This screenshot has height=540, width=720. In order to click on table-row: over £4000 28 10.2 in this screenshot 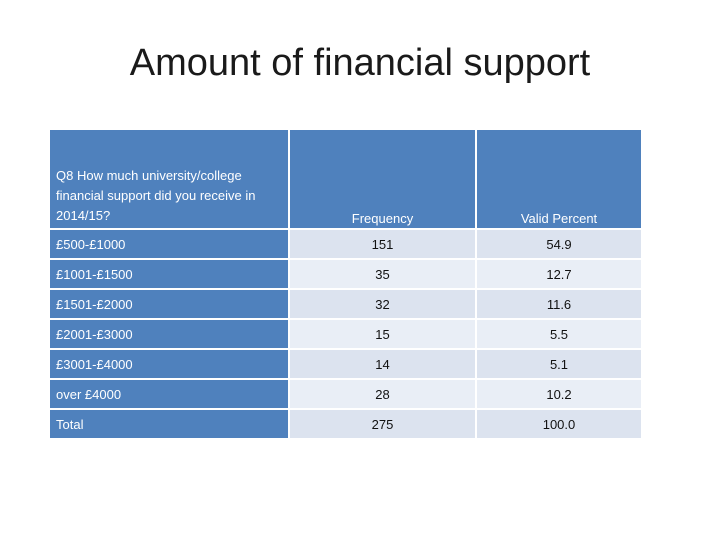, I will do `click(345, 394)`.